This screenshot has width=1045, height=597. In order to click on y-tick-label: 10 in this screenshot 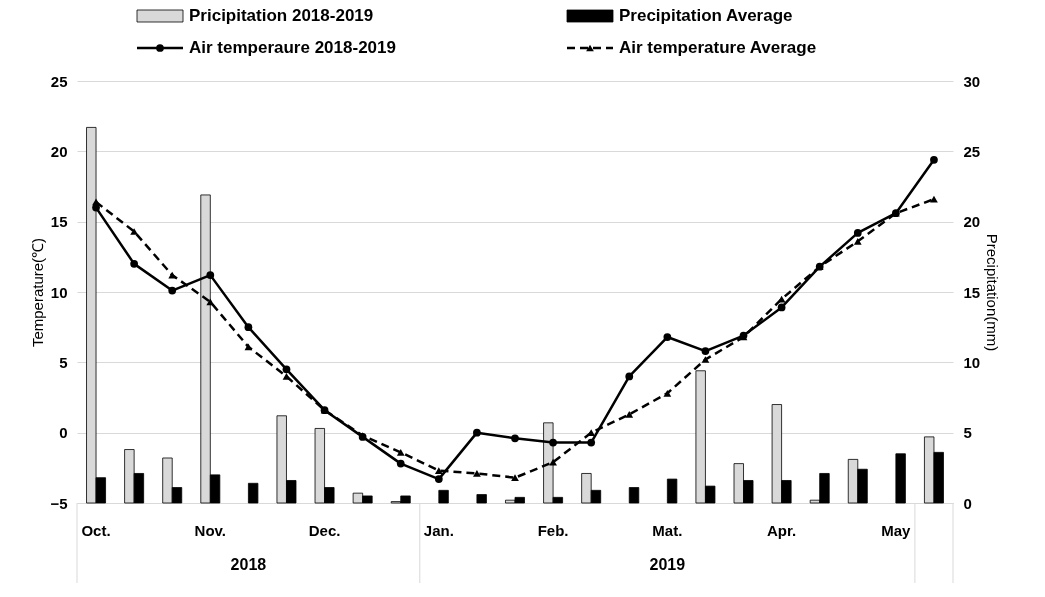, I will do `click(59, 292)`.